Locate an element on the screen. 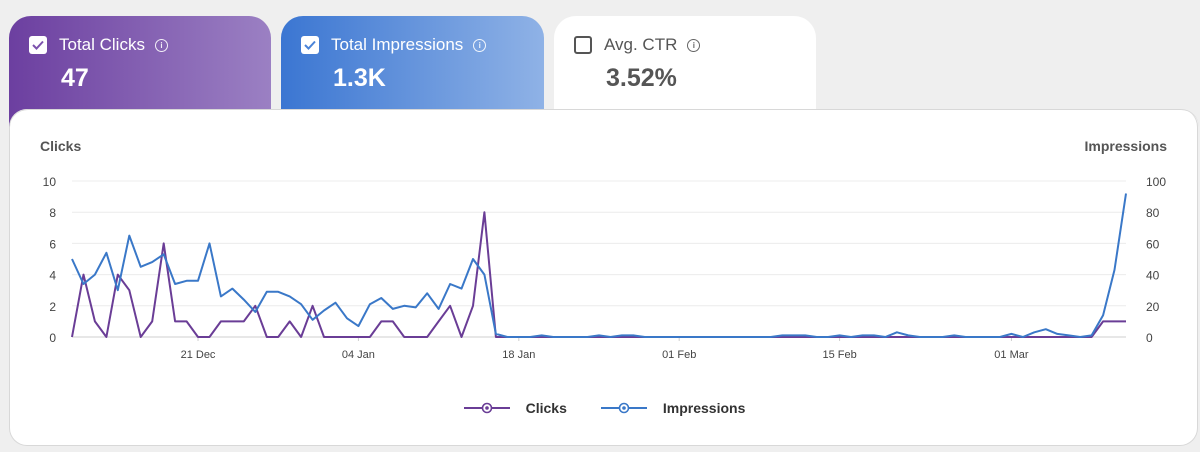  x-tick-label: 21 Dec is located at coordinates (198, 355).